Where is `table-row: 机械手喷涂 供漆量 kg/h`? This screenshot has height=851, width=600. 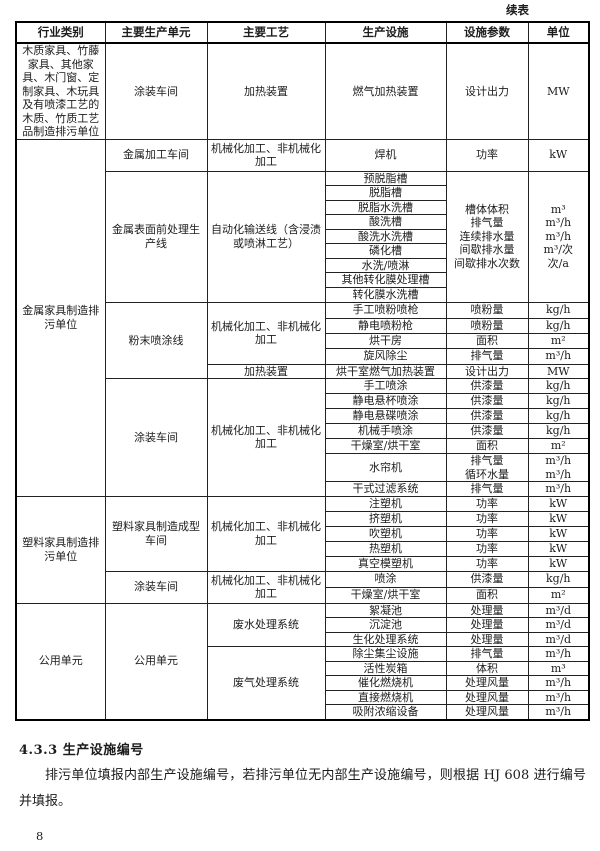
table-row: 机械手喷涂 供漆量 kg/h is located at coordinates (303, 431).